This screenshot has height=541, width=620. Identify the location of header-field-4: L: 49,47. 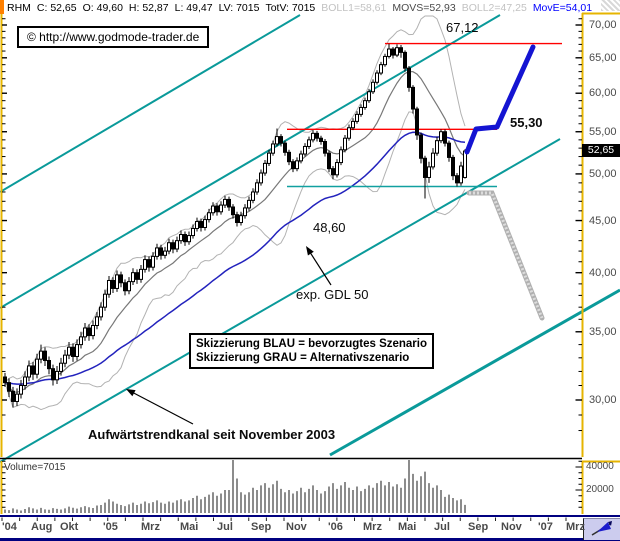
(193, 7).